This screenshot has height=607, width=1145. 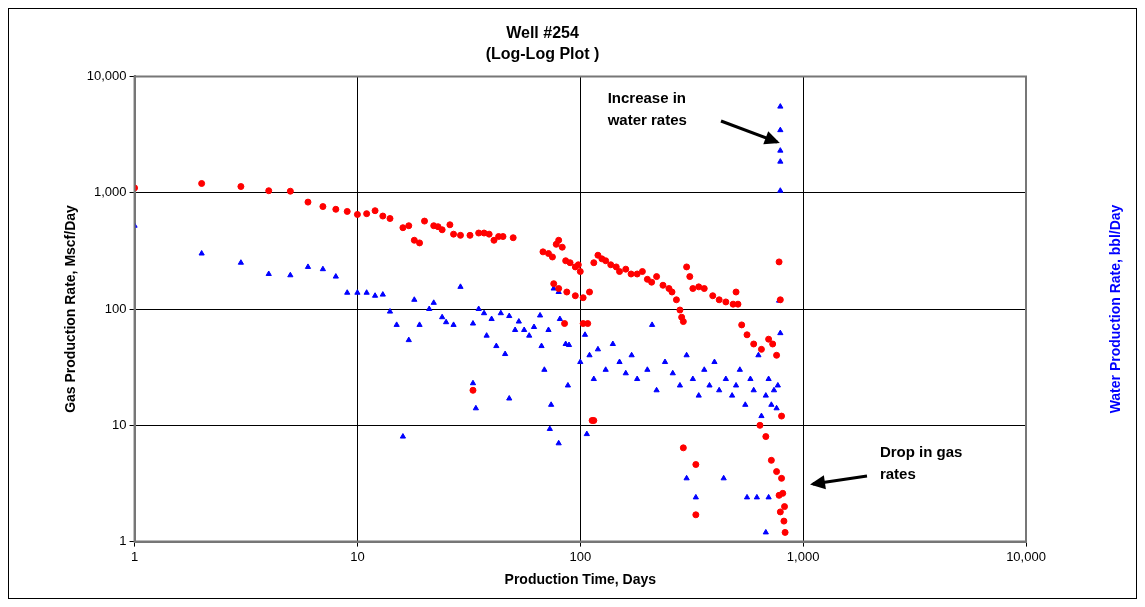 I want to click on chart-title: Well #254, so click(x=542, y=33).